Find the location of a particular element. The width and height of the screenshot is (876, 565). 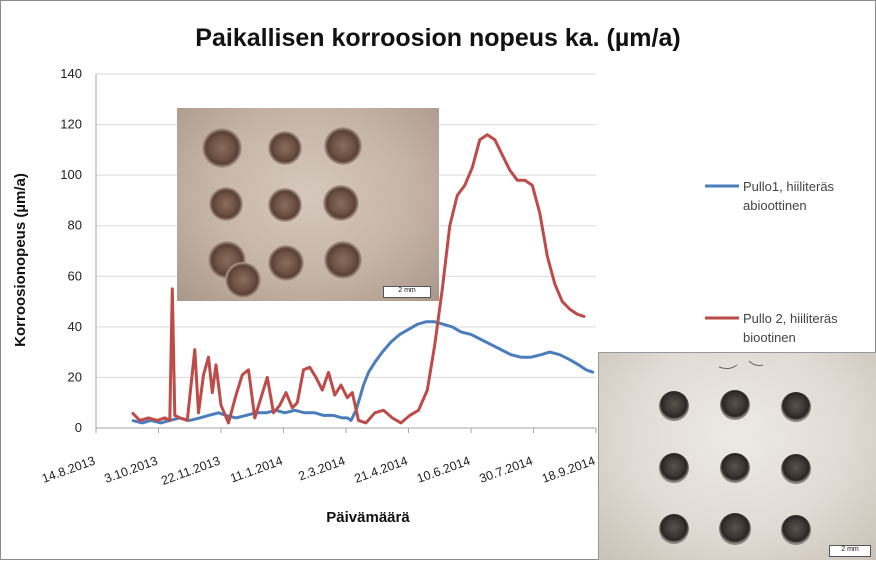

y-tick-label: 0 is located at coordinates (78, 427).